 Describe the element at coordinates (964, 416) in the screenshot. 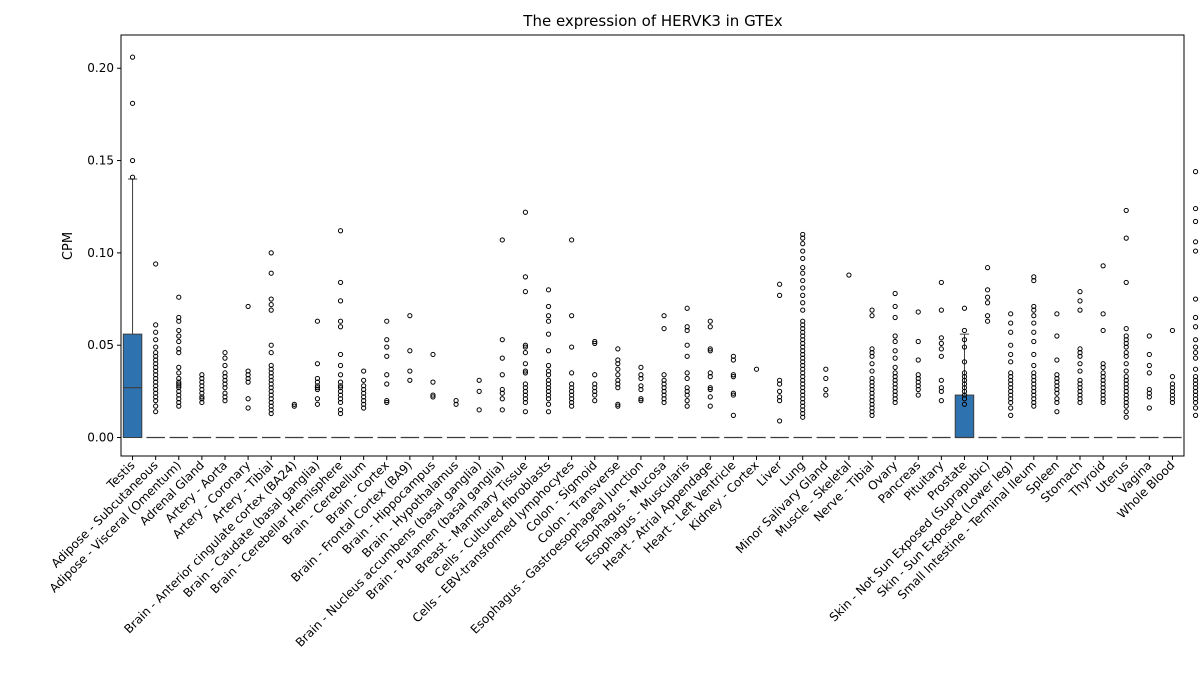

I see `box-iqr` at that location.